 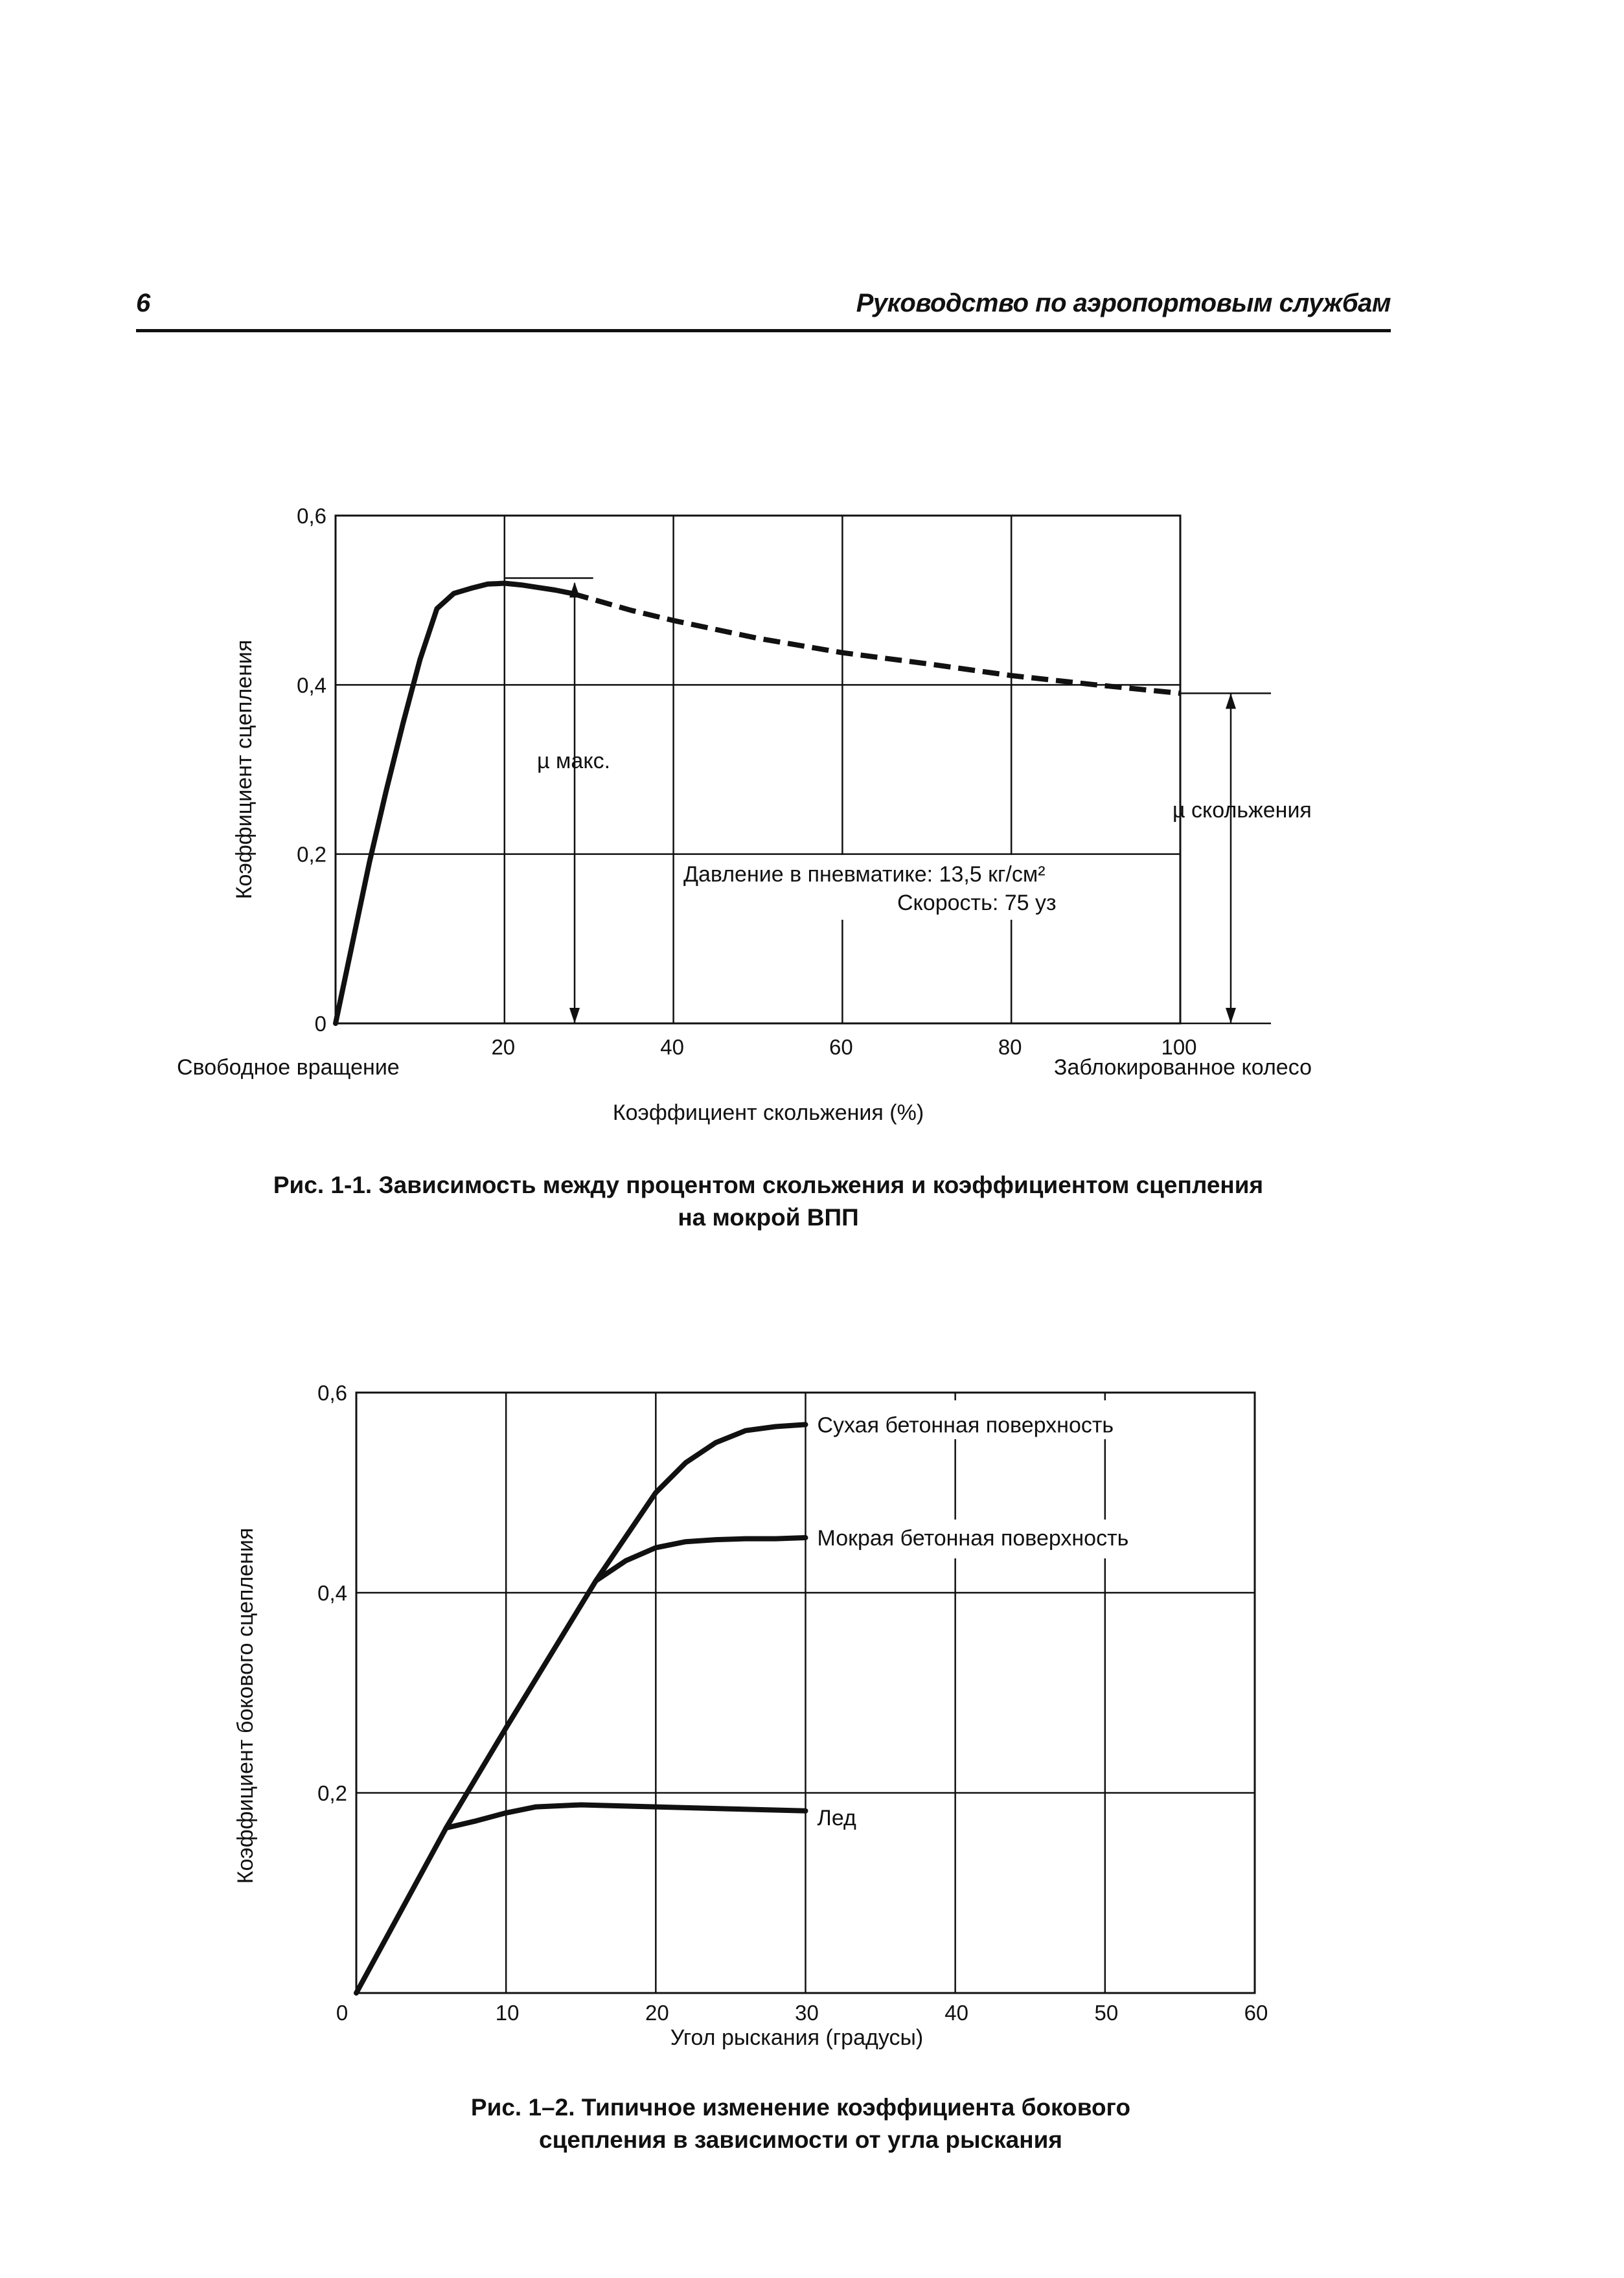 I want to click on header-rule, so click(x=763, y=330).